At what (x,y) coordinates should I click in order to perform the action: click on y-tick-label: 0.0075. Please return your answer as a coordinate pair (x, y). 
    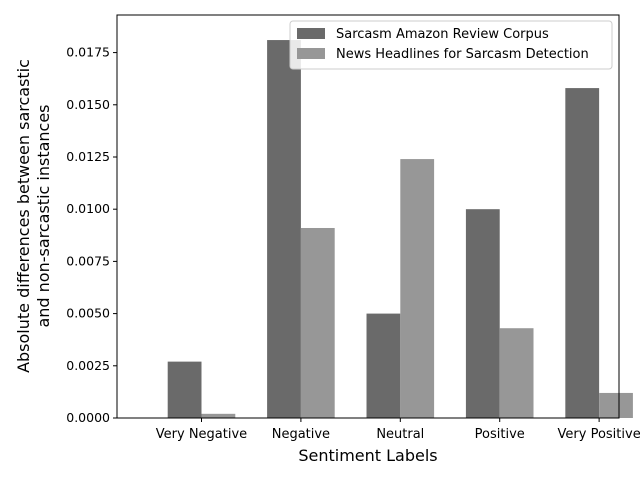
    Looking at the image, I should click on (88, 260).